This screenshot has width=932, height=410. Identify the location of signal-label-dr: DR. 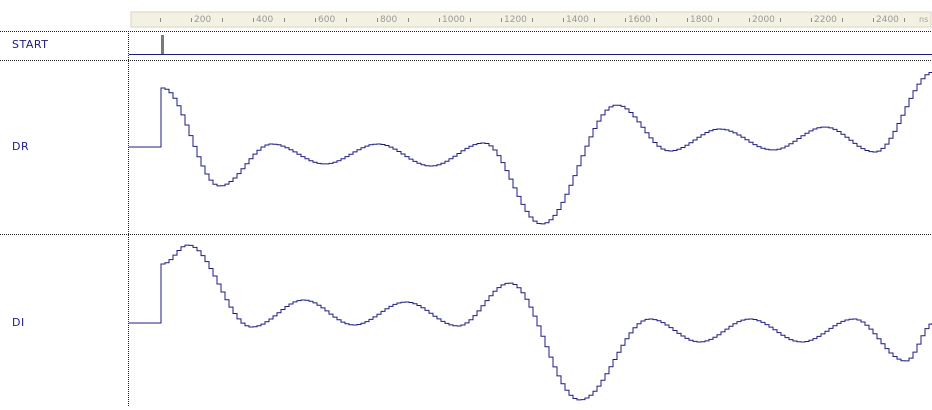
(21, 146).